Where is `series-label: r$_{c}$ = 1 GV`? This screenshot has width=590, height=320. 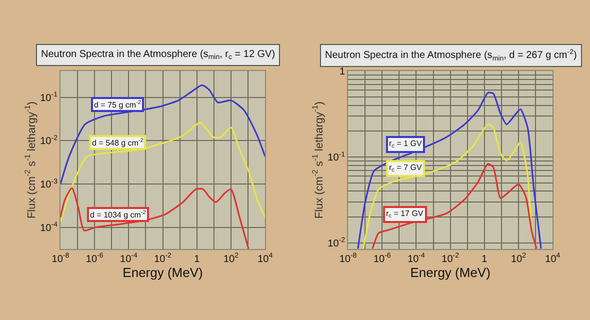
series-label: r$_{c}$ = 1 GV is located at coordinates (405, 144).